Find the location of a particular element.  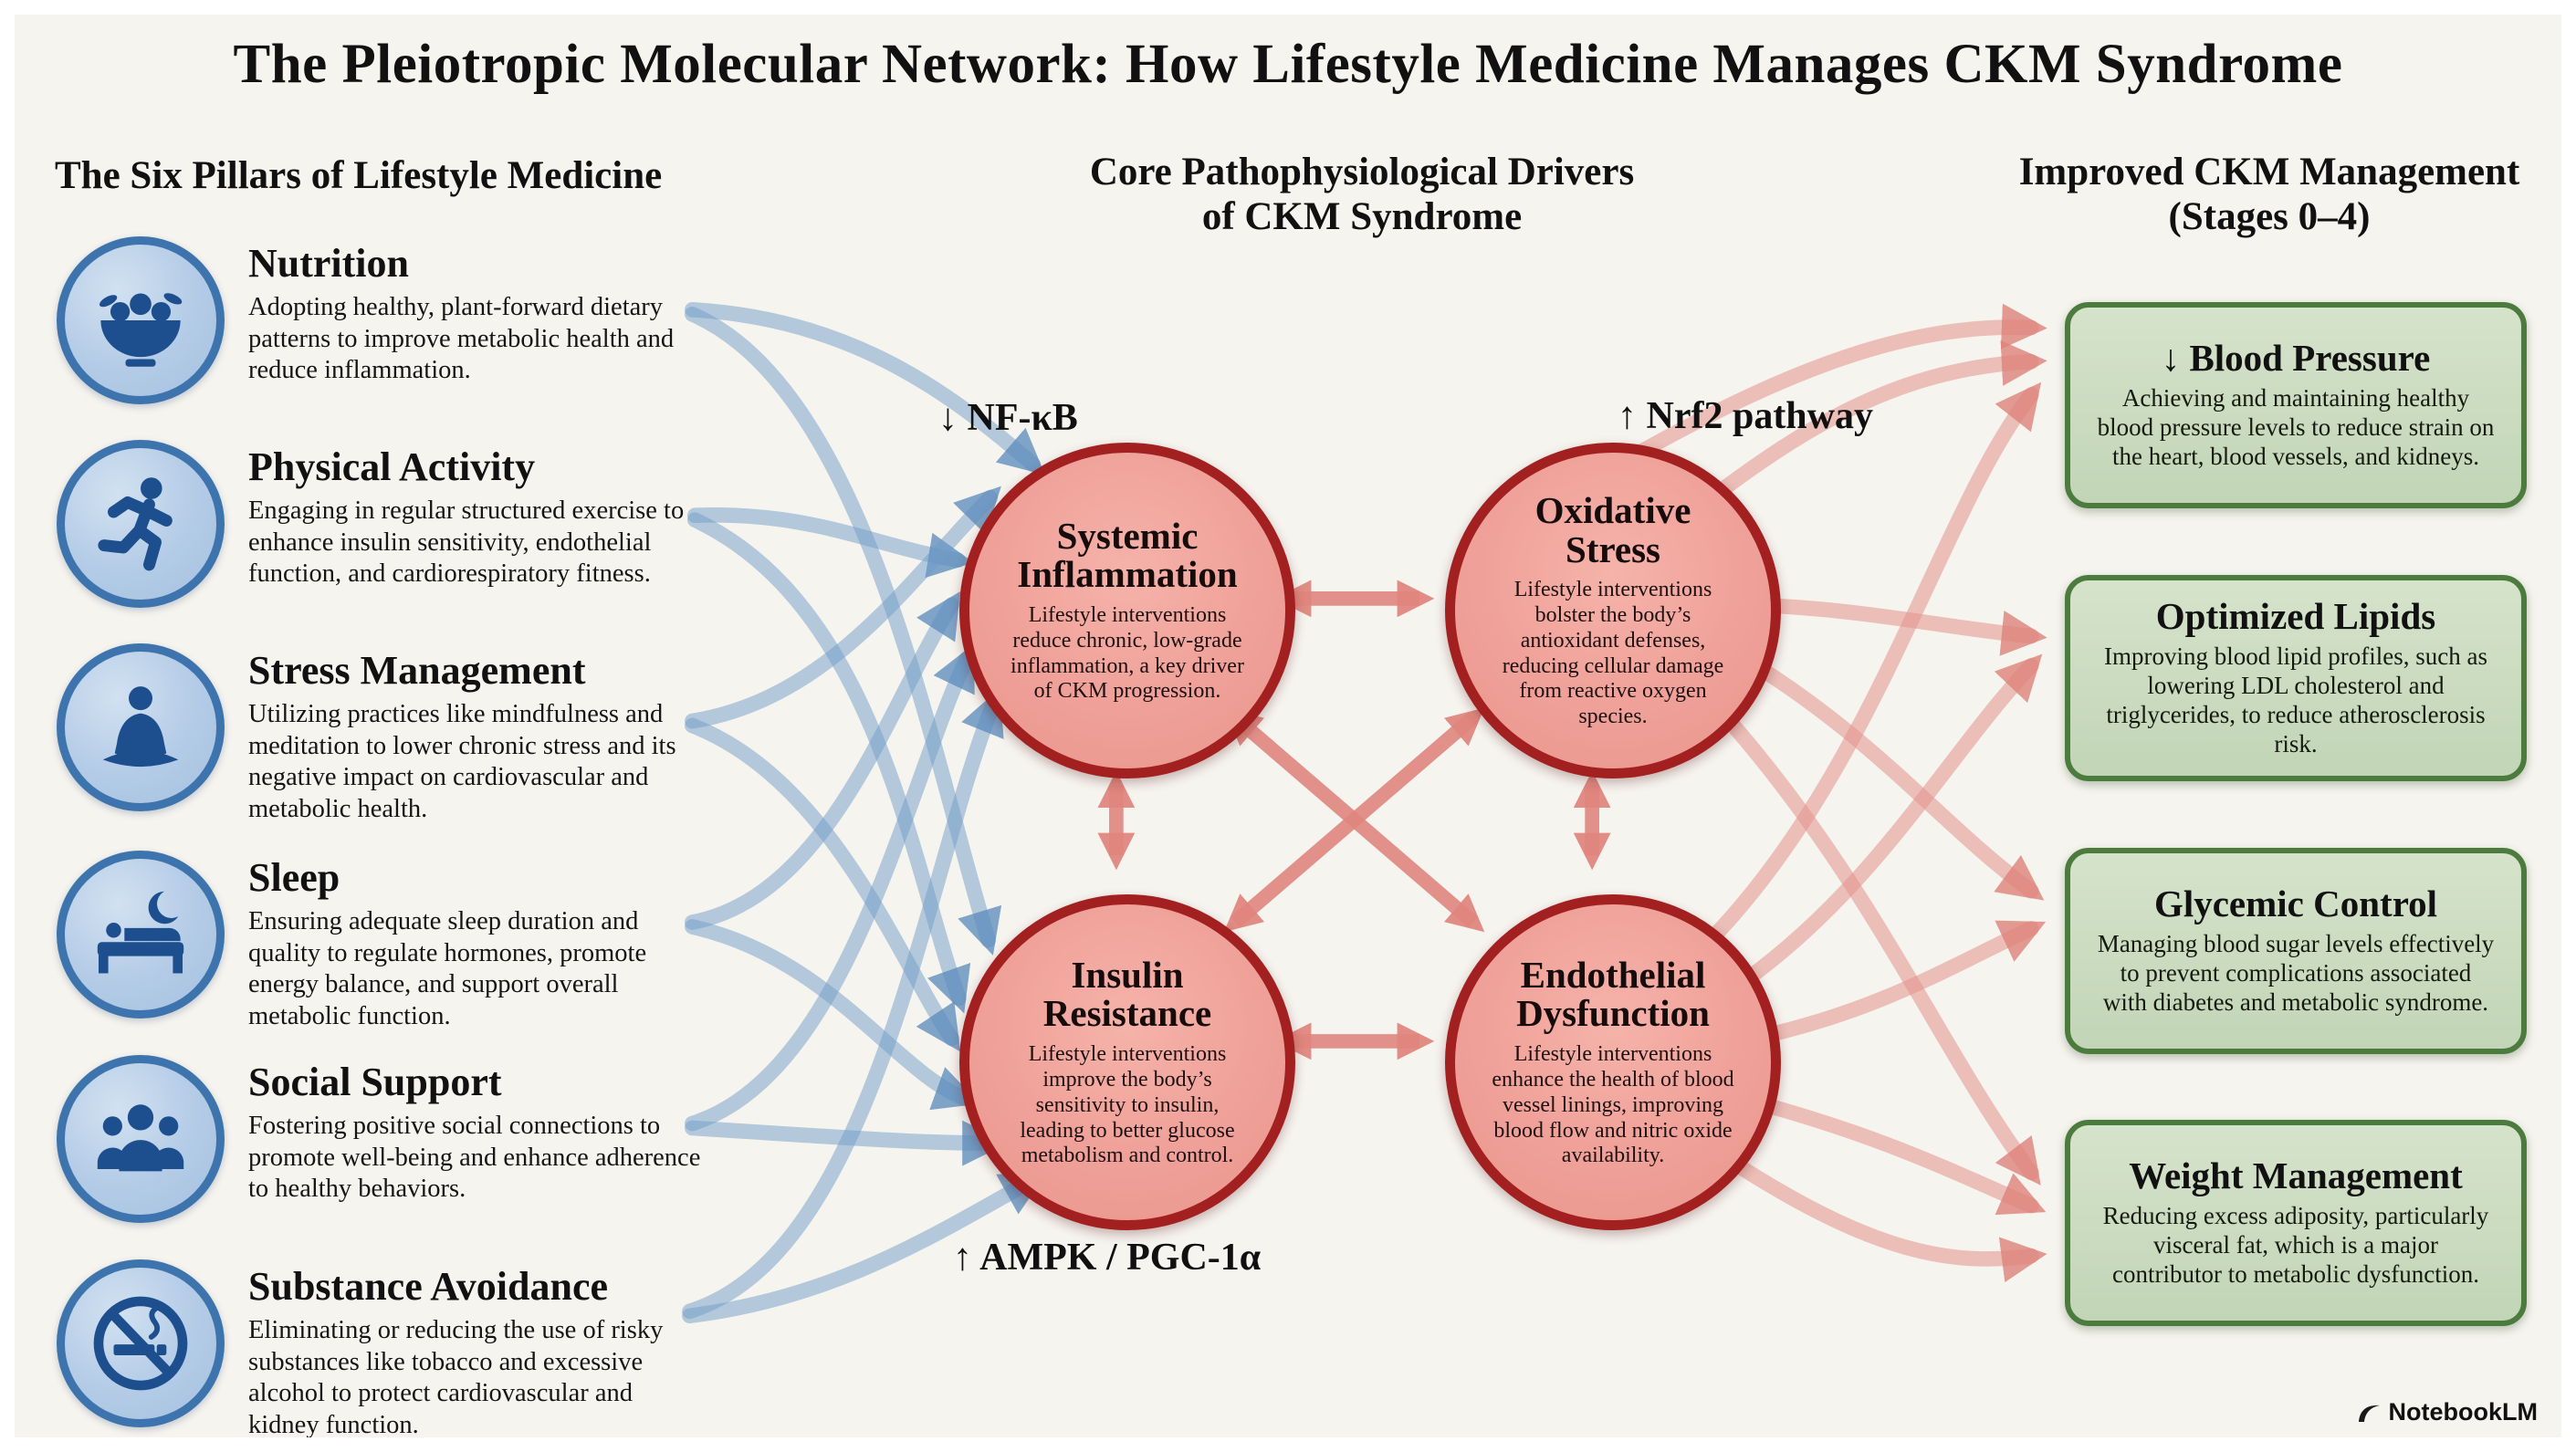

arrow-oxidative-to-lipids is located at coordinates (1896, 626).